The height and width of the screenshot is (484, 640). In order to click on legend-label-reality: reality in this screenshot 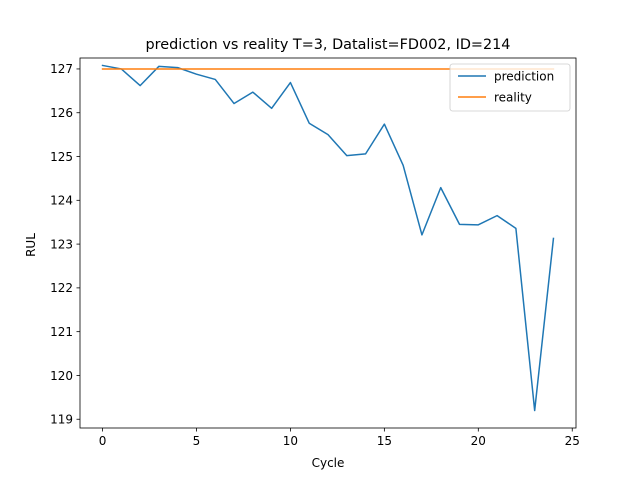, I will do `click(513, 97)`.